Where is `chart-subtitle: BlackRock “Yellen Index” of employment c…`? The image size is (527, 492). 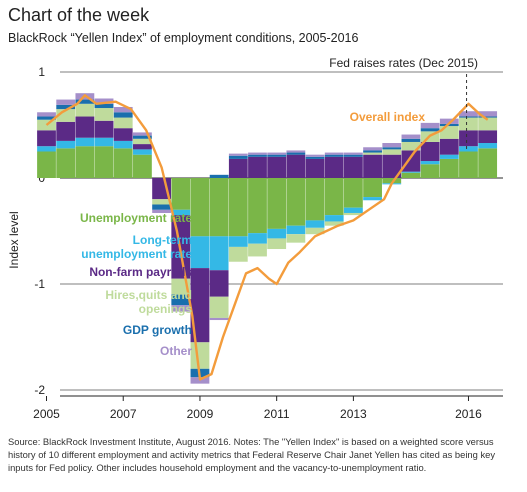 chart-subtitle: BlackRock “Yellen Index” of employment c… is located at coordinates (183, 38).